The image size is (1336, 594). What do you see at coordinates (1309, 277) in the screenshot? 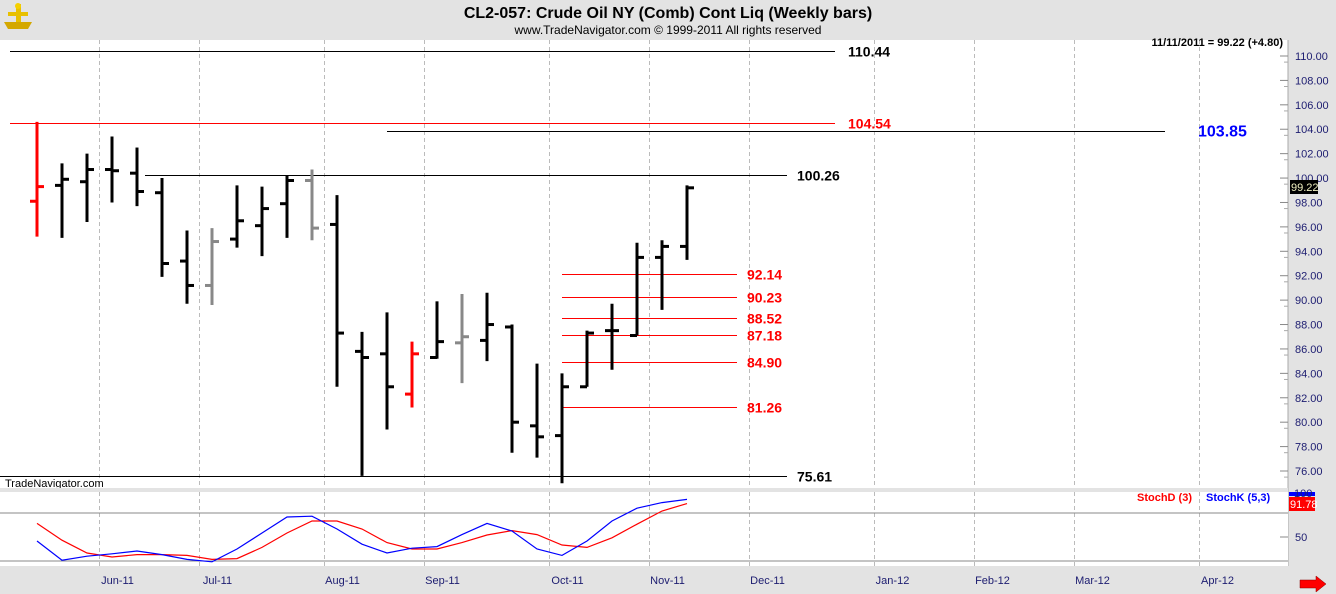
I see `y-tick-label: 92.00` at bounding box center [1309, 277].